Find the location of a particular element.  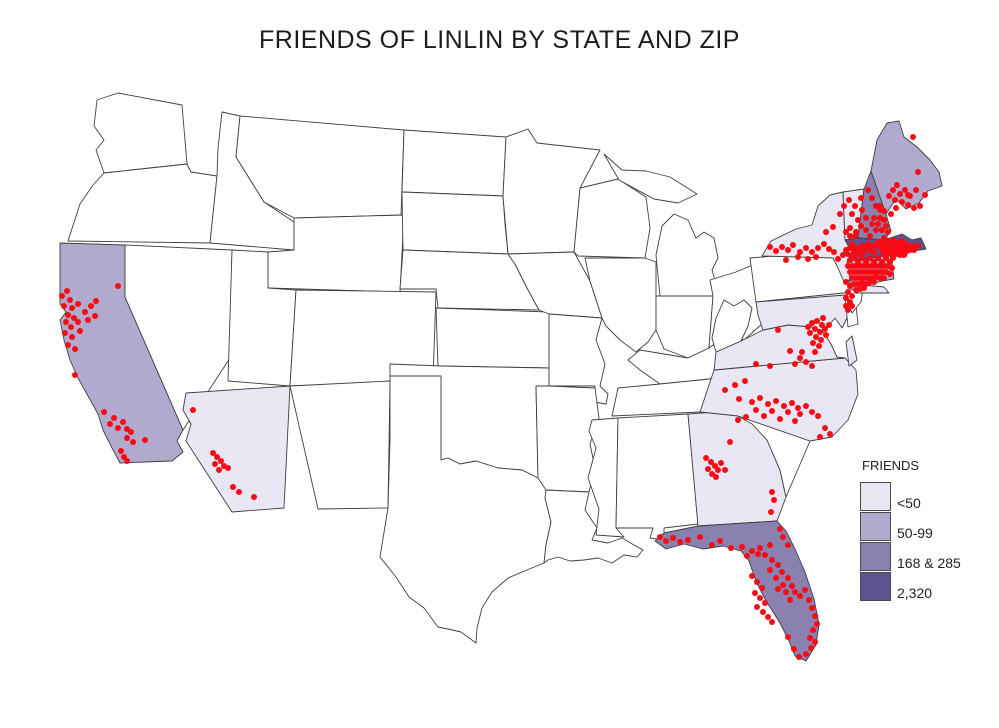

state-ks is located at coordinates (492, 338).